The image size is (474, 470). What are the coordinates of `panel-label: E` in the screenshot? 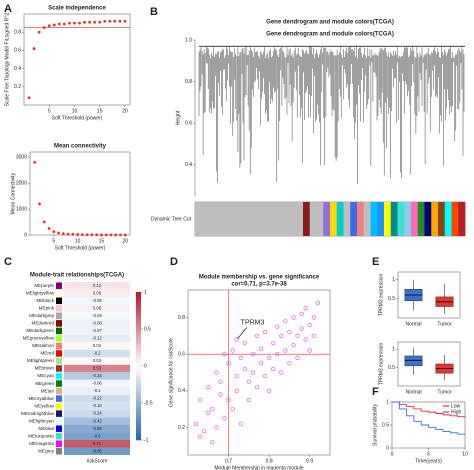 It's located at (375, 262).